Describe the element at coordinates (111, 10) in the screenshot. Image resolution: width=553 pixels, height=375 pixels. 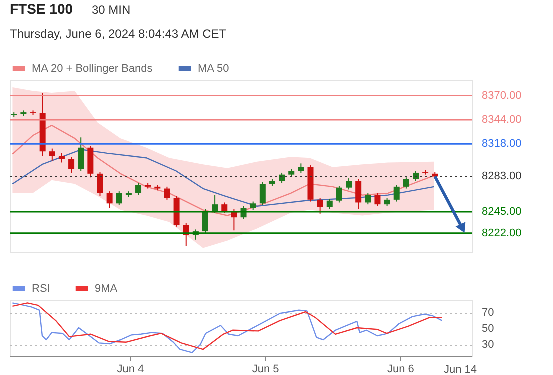
I see `text: 30 MIN` at that location.